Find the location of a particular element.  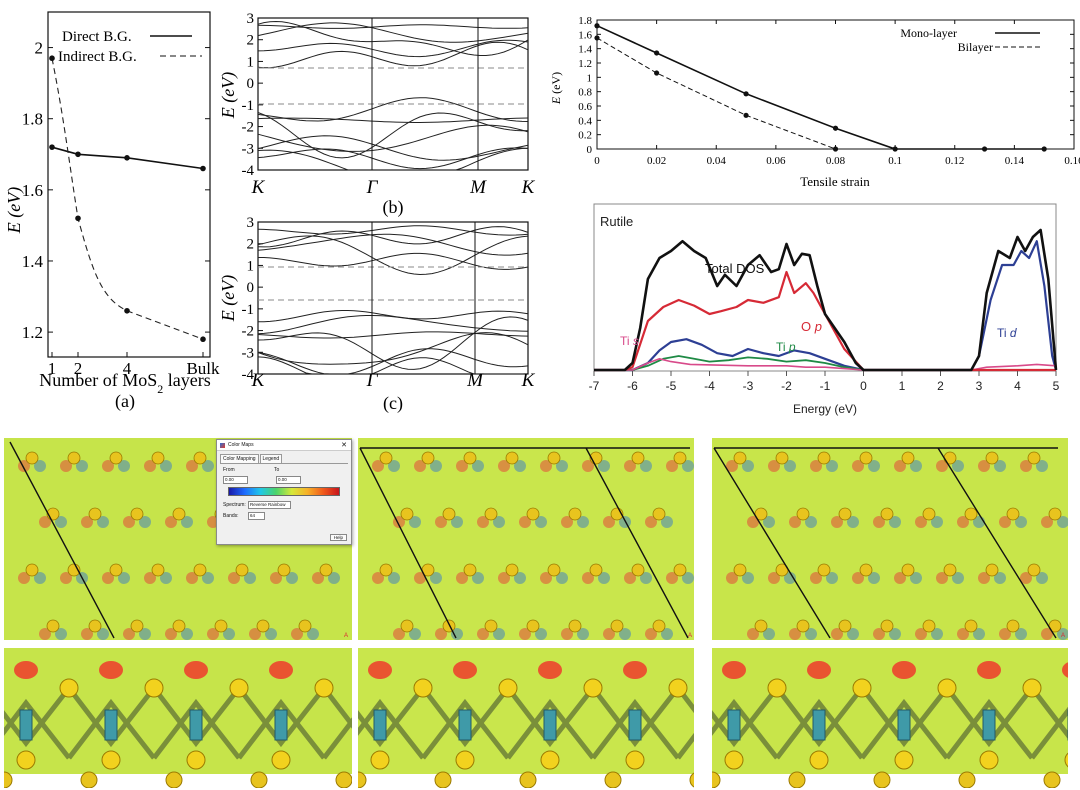

chart-band-structure-b: -4 -3 -2 -1 0 1 2 3 K Γ M K E (eV) (b) is located at coordinates (377, 114).